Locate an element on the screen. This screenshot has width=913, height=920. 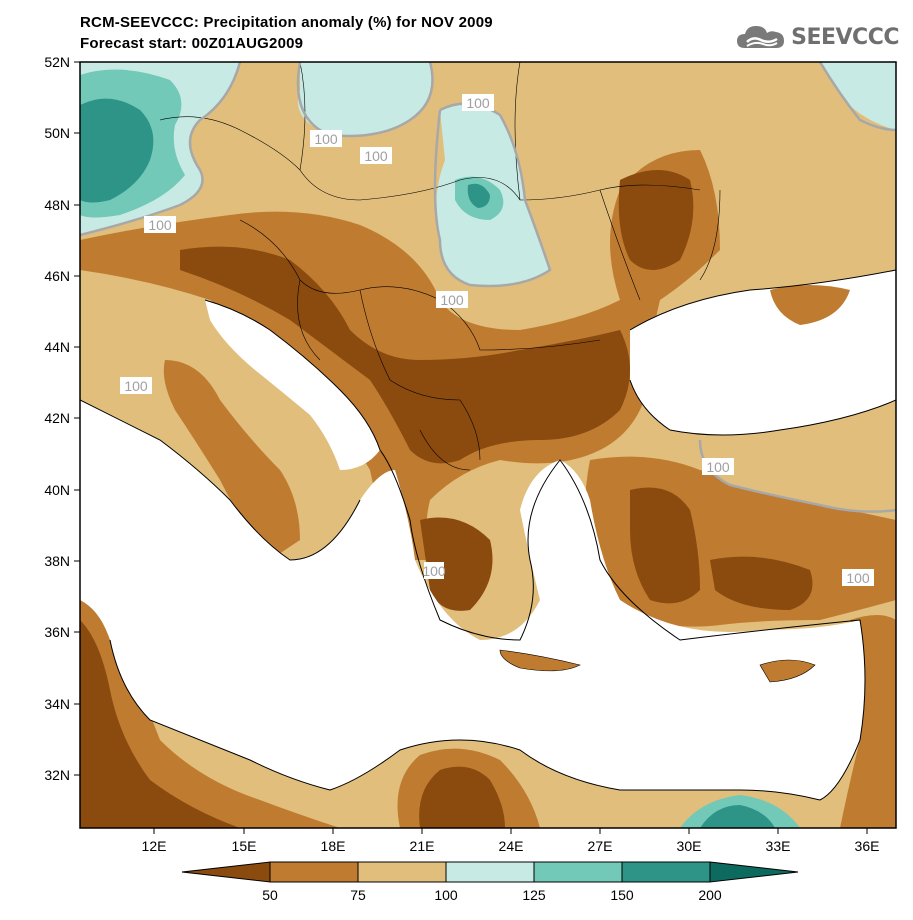
colorbar-label-75: 75 is located at coordinates (358, 895).